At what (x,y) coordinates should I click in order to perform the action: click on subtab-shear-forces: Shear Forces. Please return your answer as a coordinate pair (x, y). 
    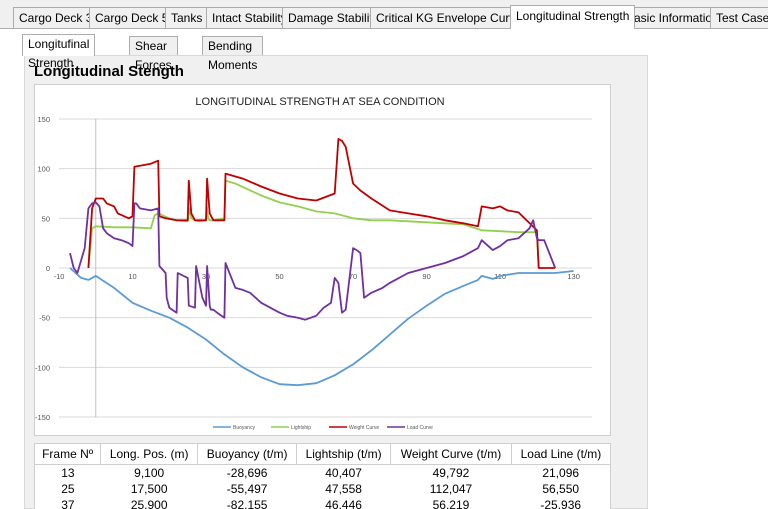
    Looking at the image, I should click on (153, 54).